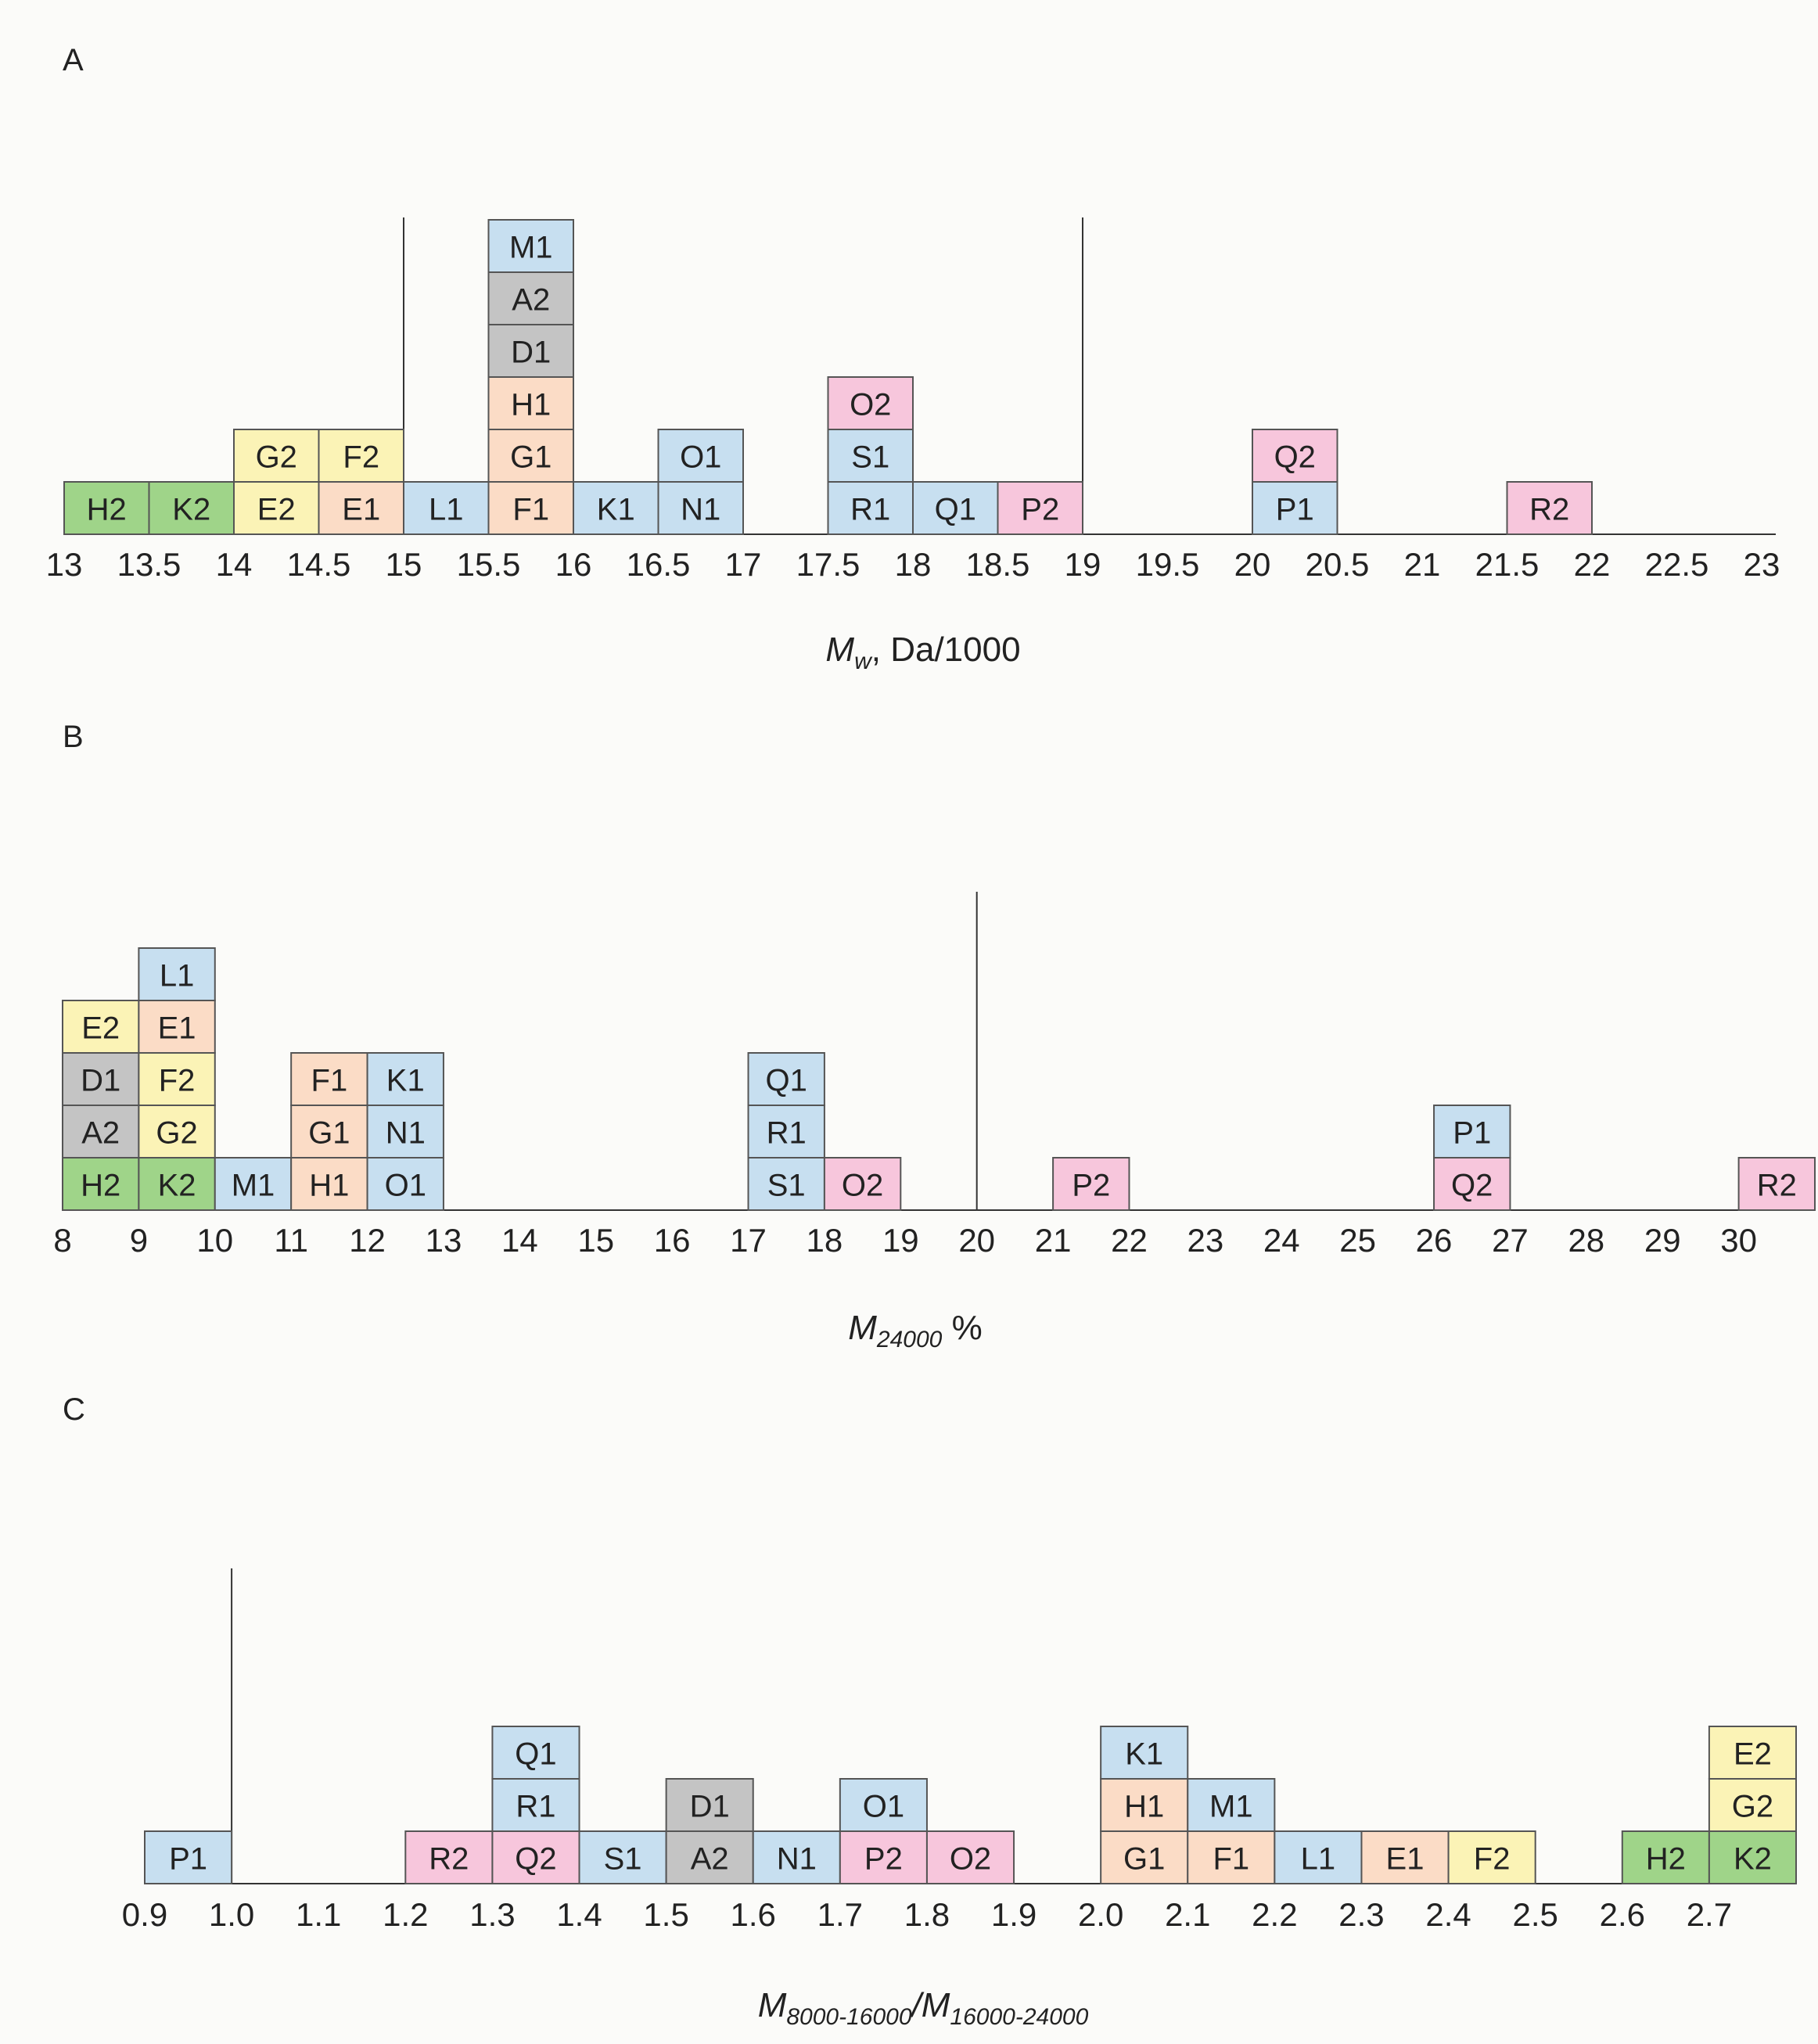  What do you see at coordinates (1507, 564) in the screenshot?
I see `x-tick-label: 21.5` at bounding box center [1507, 564].